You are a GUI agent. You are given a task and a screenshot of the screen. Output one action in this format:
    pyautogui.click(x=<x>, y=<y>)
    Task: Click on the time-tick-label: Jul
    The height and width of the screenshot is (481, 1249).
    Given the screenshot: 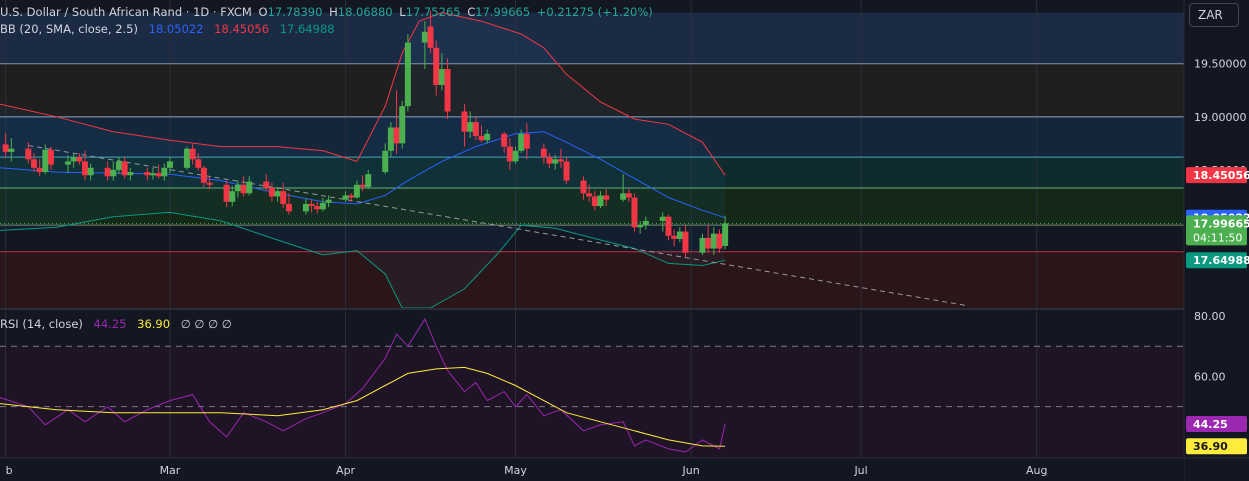 What is the action you would take?
    pyautogui.click(x=860, y=470)
    